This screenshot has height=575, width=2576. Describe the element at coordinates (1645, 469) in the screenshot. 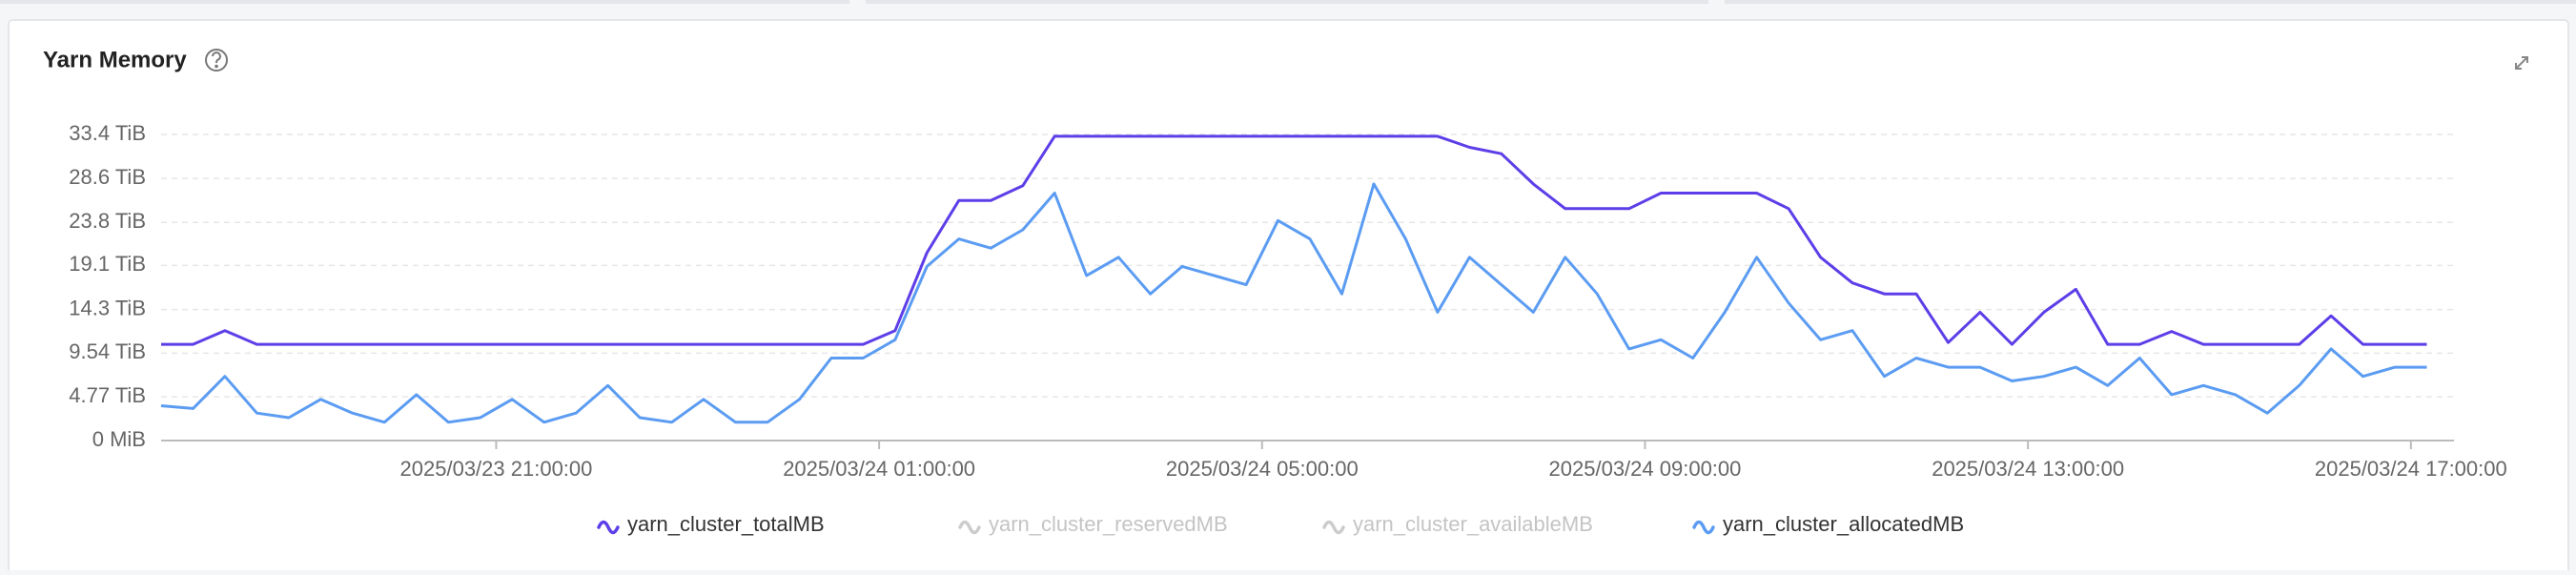

I see `x-tick-label: 2025/03/24 09:00:00` at that location.